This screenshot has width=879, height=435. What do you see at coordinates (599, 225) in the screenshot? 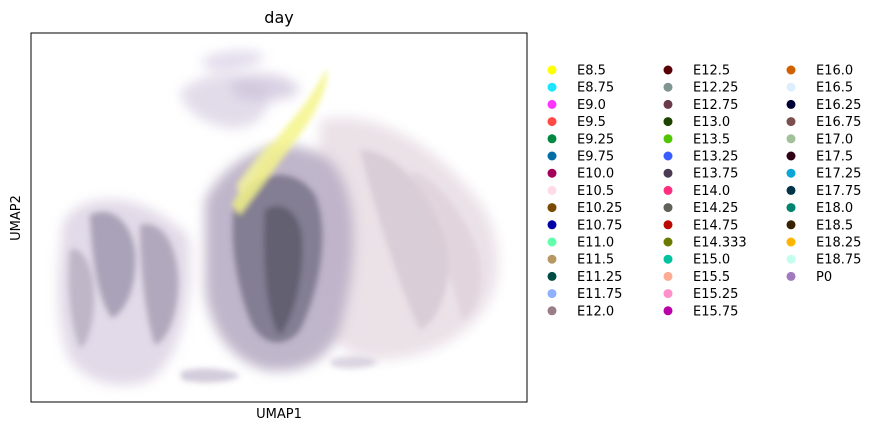
I see `legend-label: E10.75` at bounding box center [599, 225].